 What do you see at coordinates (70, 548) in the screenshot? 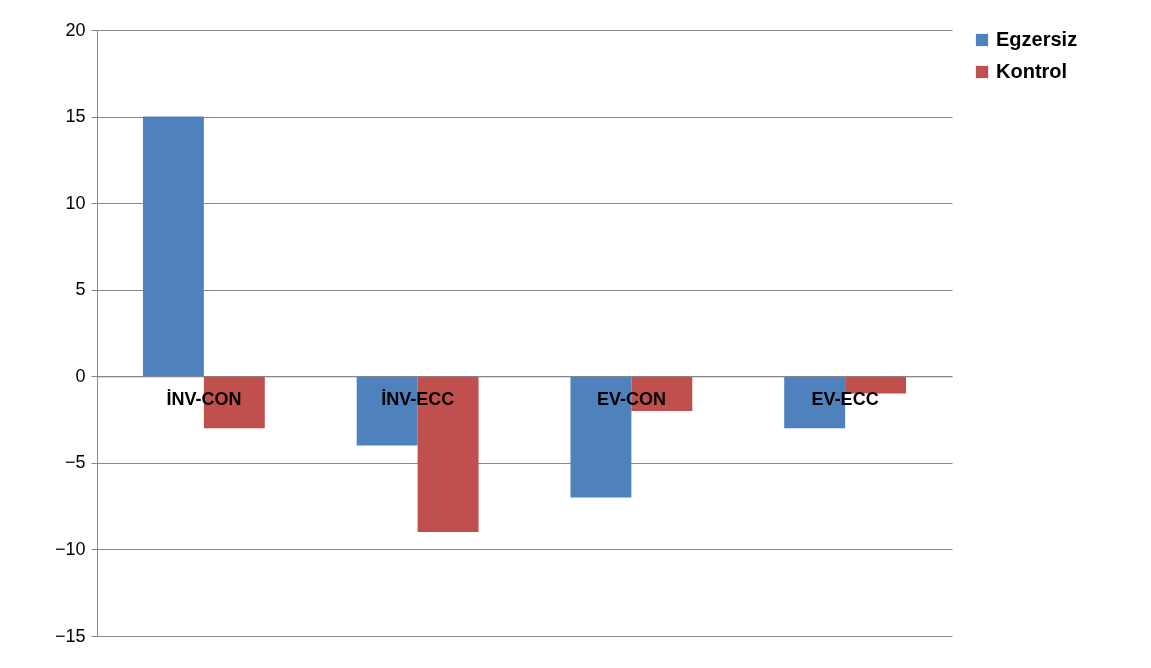
I see `y-tick-label: −10` at bounding box center [70, 548].